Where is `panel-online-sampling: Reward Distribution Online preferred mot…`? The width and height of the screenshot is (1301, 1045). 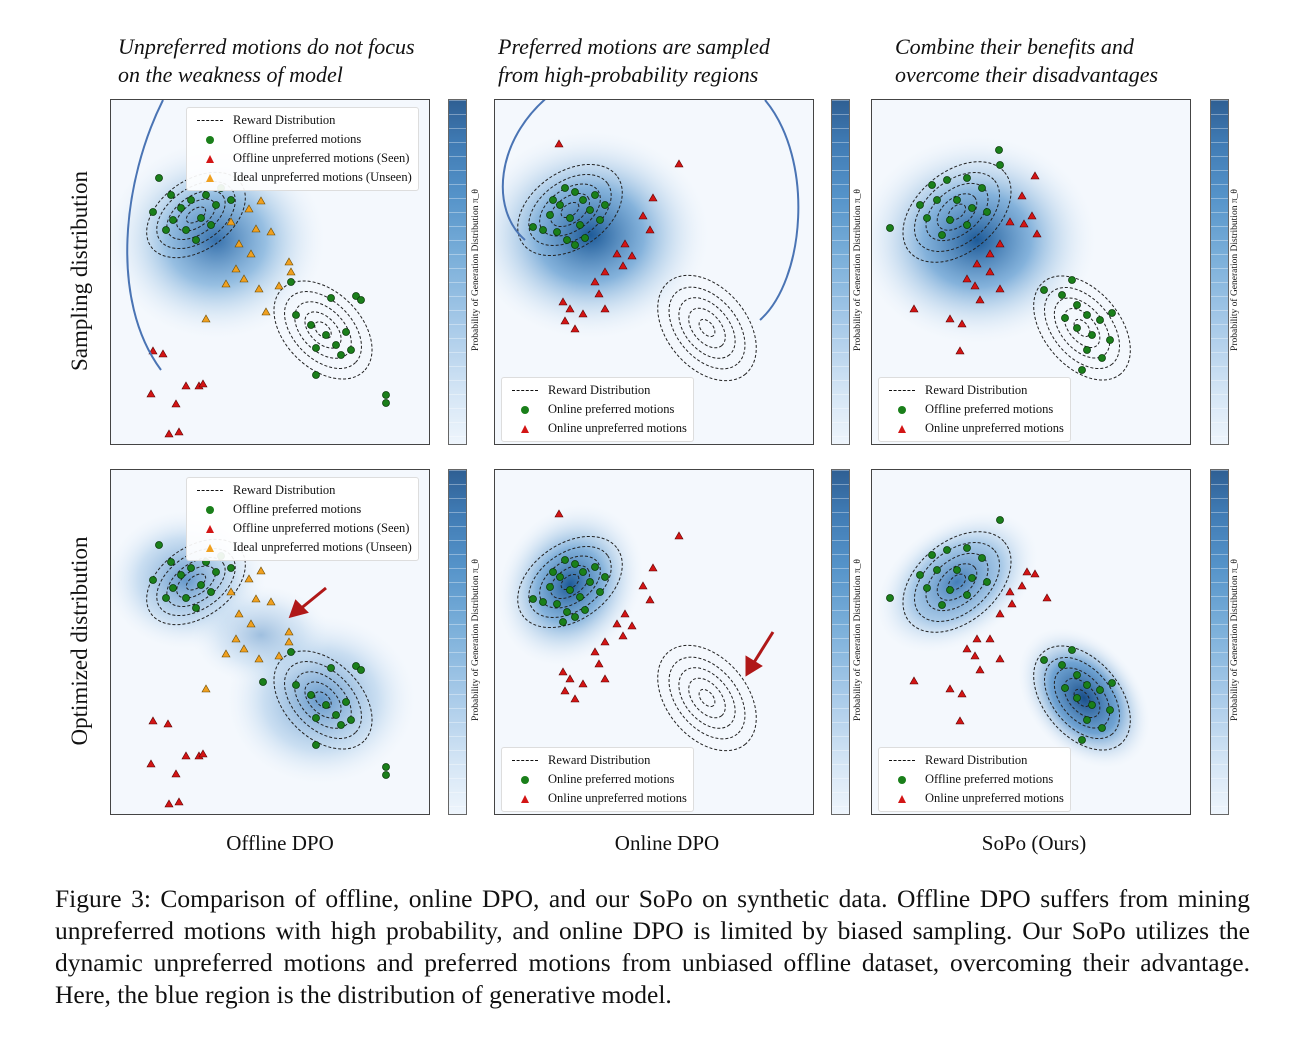 panel-online-sampling: Reward Distribution Online preferred mot… is located at coordinates (654, 272).